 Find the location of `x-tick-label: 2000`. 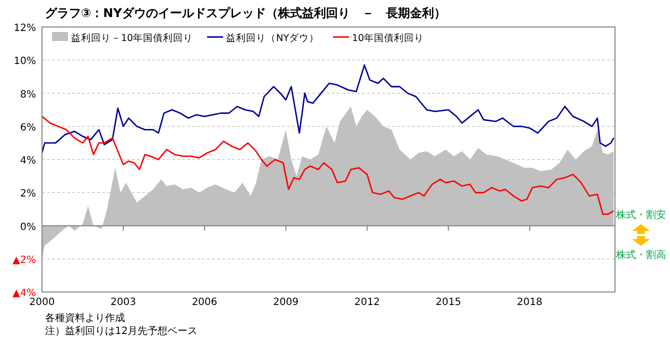

x-tick-label: 2000 is located at coordinates (42, 302).